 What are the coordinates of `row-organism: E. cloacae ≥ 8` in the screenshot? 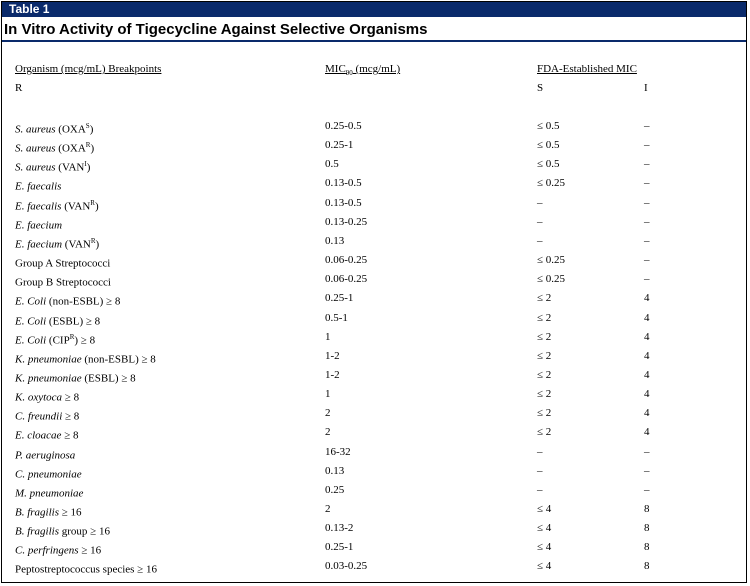 It's located at (46, 434).